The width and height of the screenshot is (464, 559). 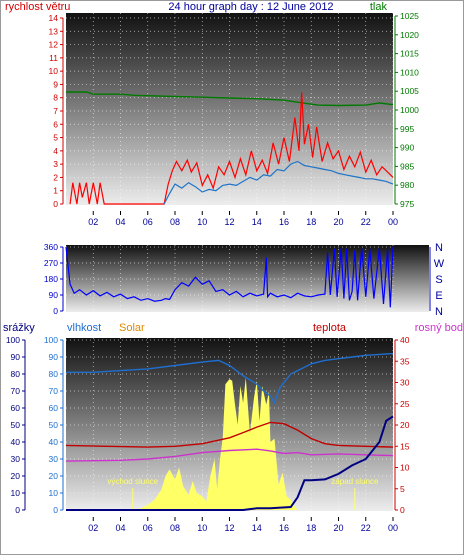 What do you see at coordinates (55, 84) in the screenshot?
I see `y-tick-label: 9` at bounding box center [55, 84].